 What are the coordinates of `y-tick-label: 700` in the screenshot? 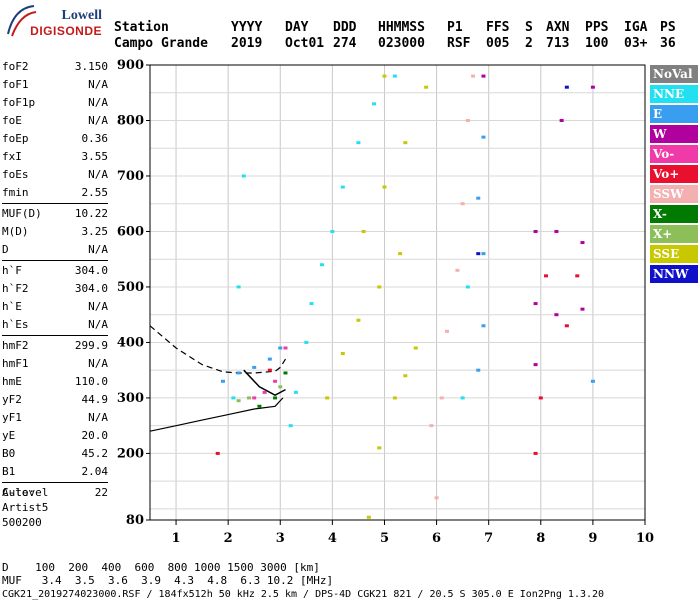 It's located at (130, 176).